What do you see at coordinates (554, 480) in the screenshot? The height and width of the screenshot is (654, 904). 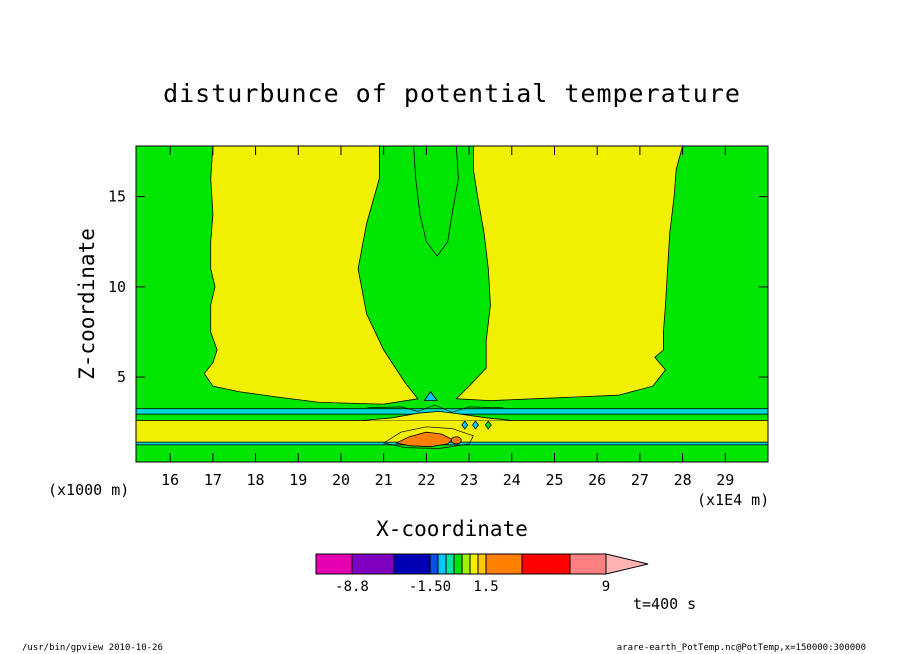 I see `x-tick-label: 25` at bounding box center [554, 480].